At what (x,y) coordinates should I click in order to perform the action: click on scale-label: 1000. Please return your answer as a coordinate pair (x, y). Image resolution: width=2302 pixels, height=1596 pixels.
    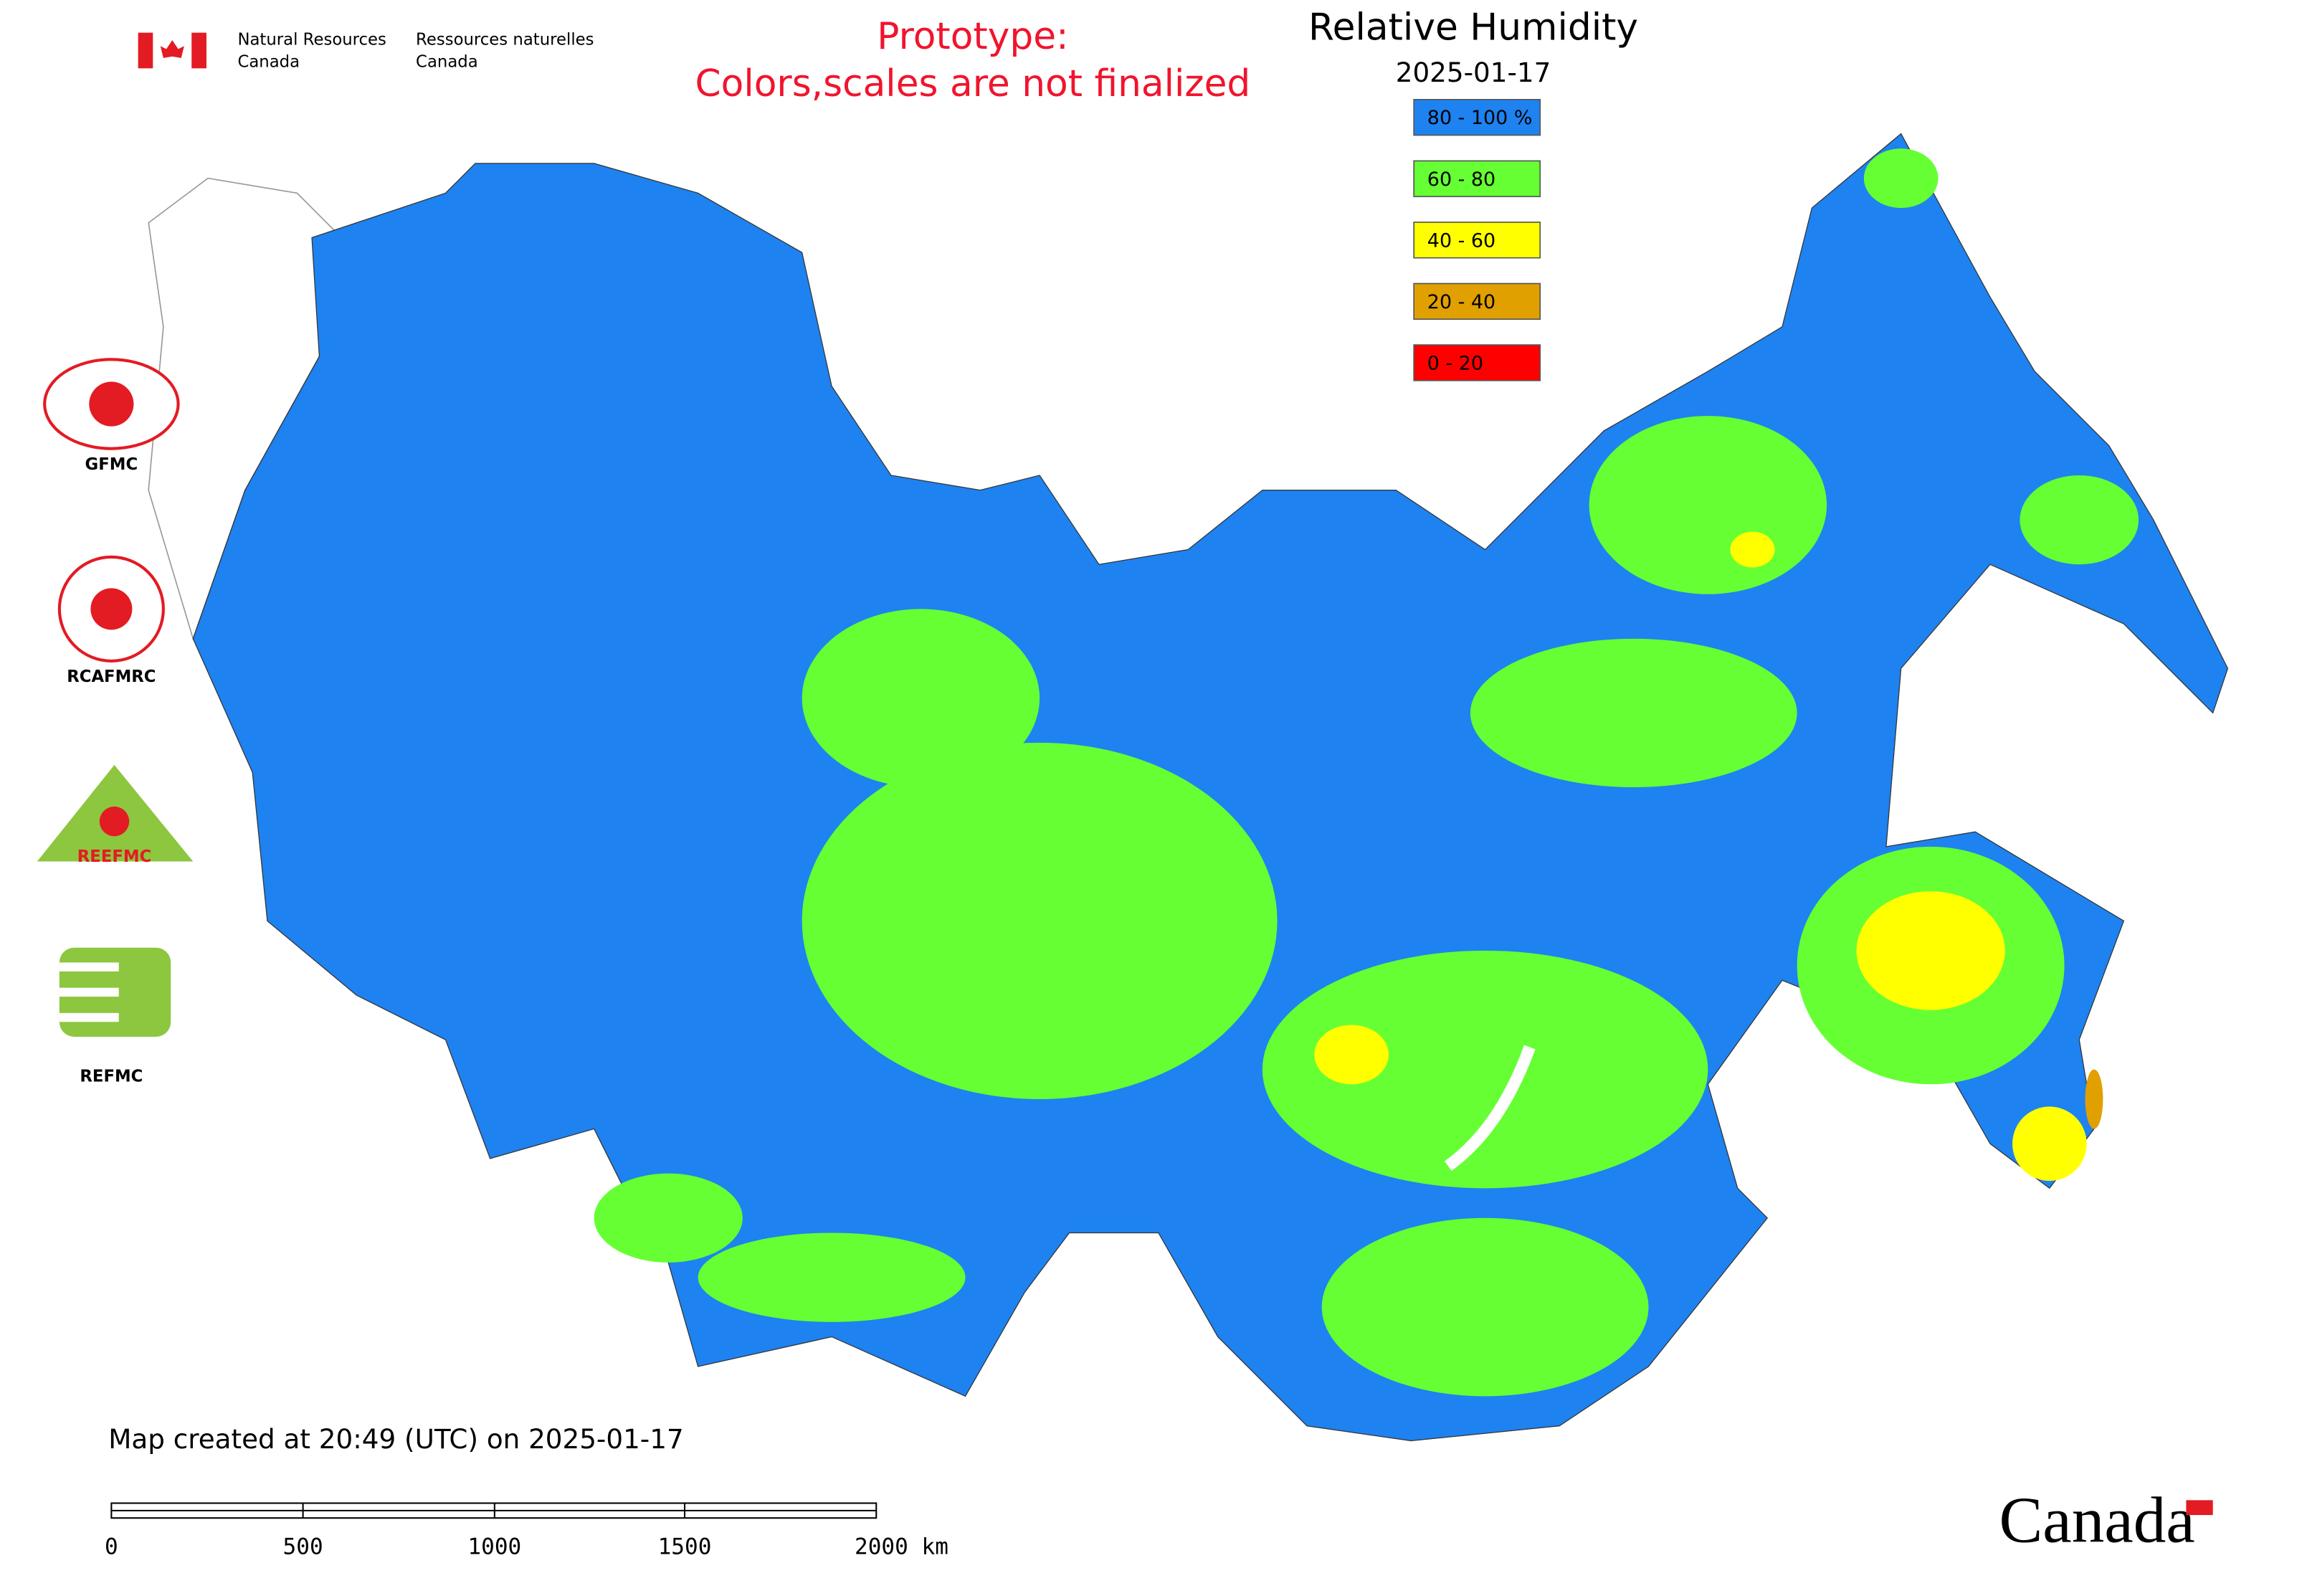
    Looking at the image, I should click on (494, 1547).